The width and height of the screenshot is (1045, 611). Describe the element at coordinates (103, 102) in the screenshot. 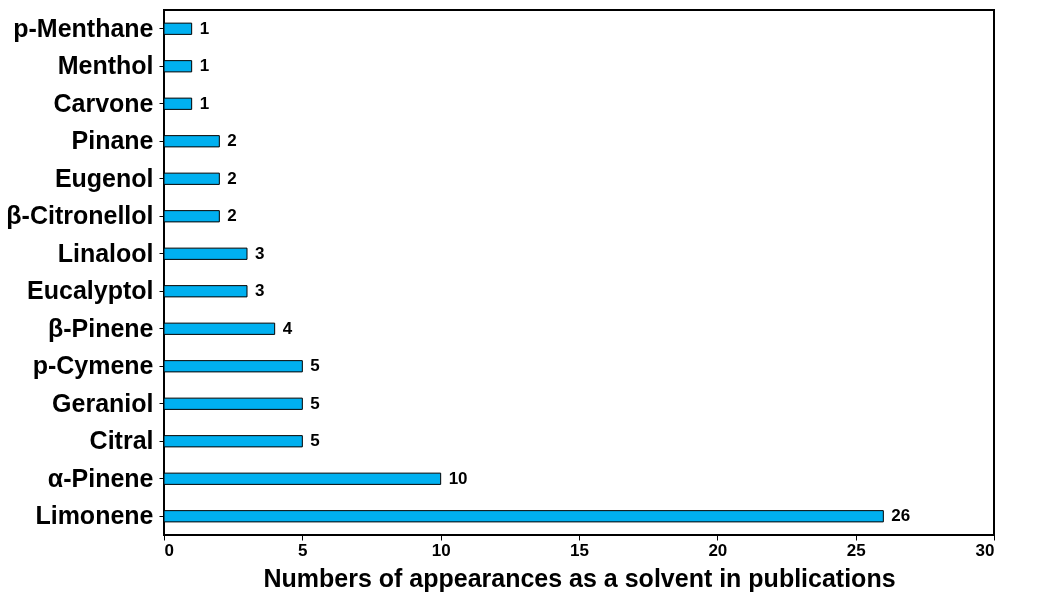

I see `y-tick-label: Carvone` at that location.